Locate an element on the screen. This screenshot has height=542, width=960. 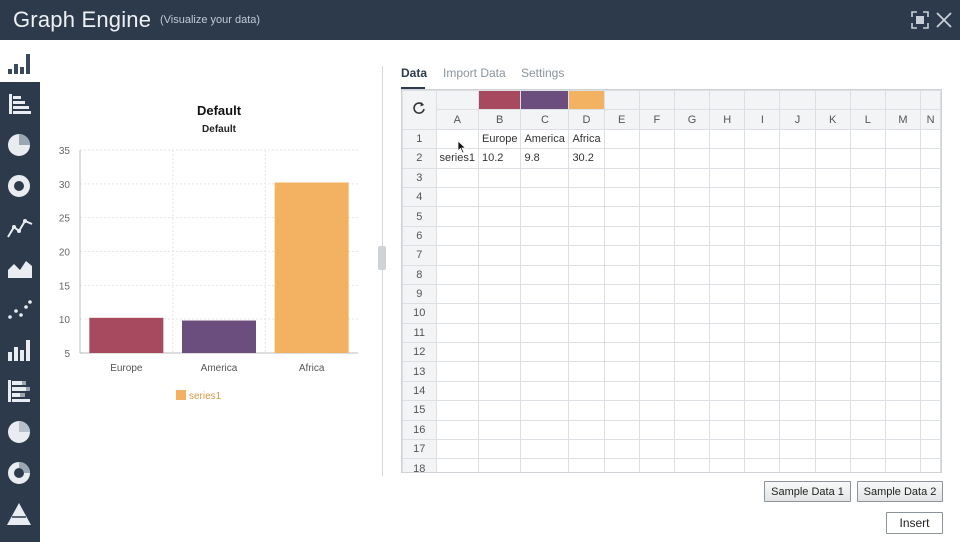
row-header: 6 is located at coordinates (419, 236).